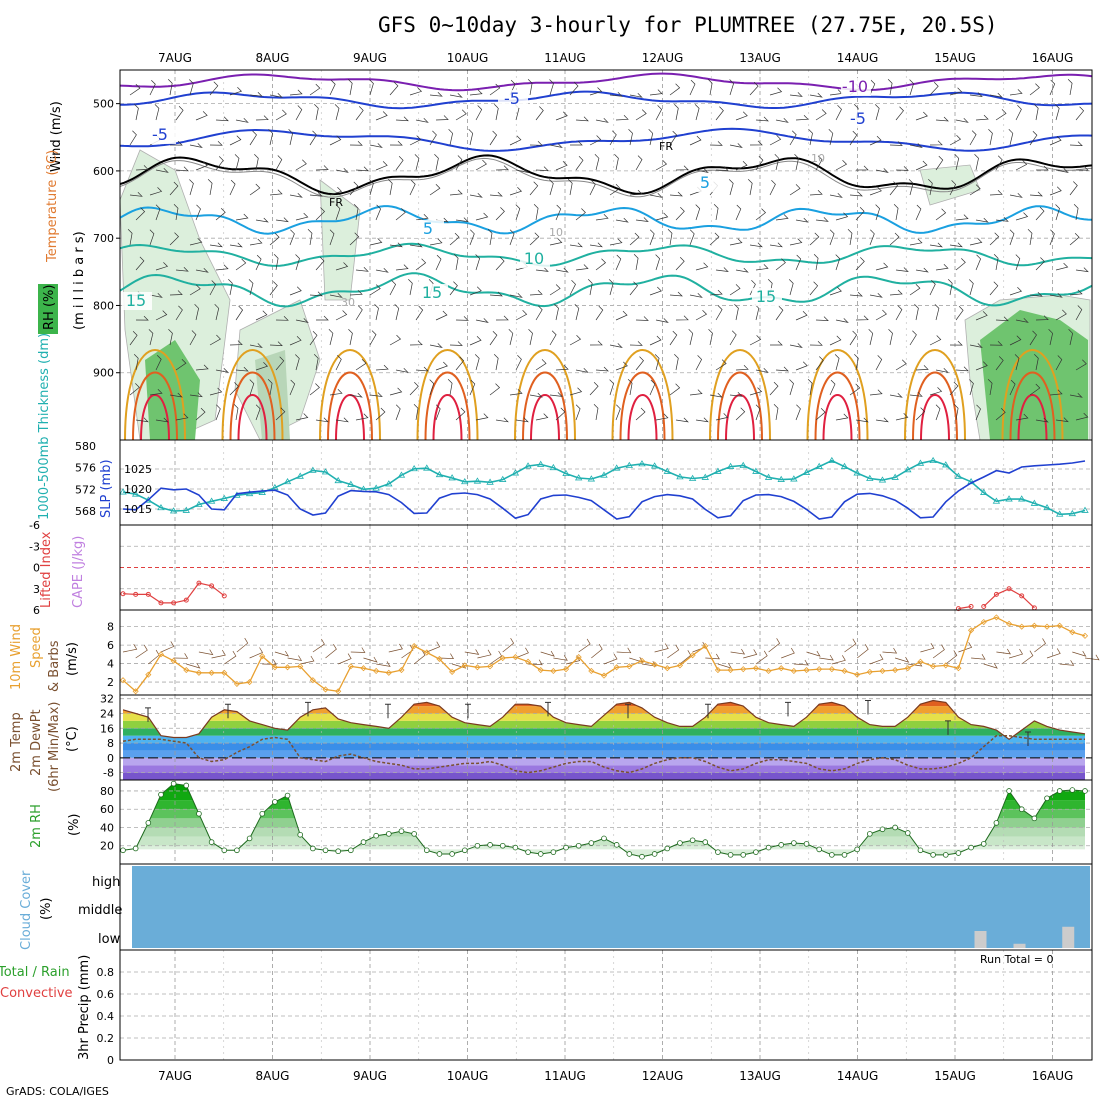 The width and height of the screenshot is (1100, 1100). What do you see at coordinates (468, 58) in the screenshot?
I see `top-date-label: 10AUG` at bounding box center [468, 58].